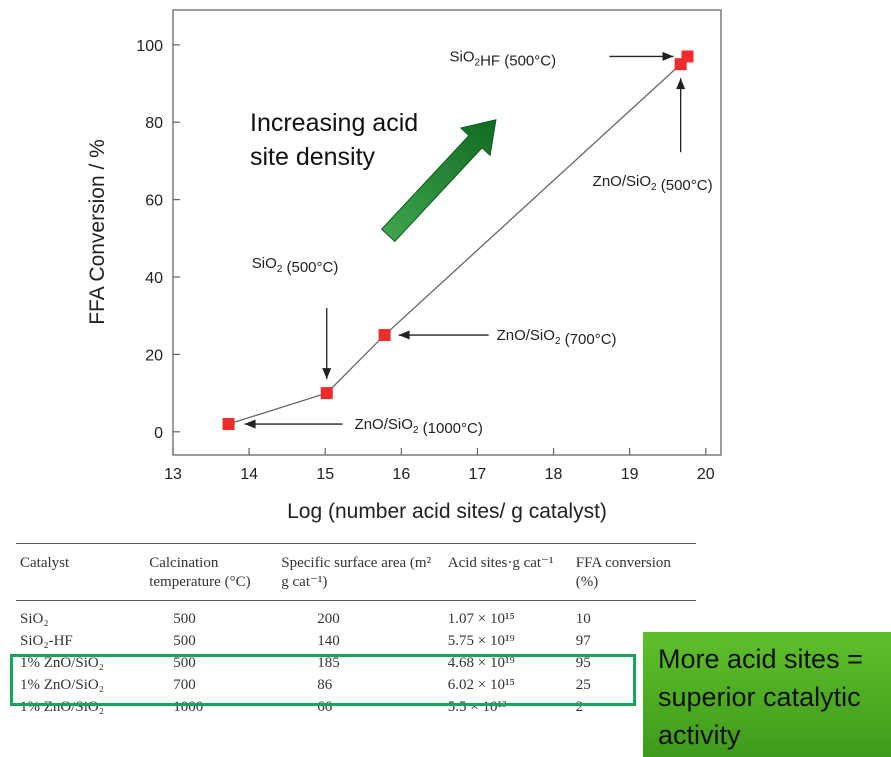  Describe the element at coordinates (295, 265) in the screenshot. I see `point-label: SiO2 (500°C)` at that location.